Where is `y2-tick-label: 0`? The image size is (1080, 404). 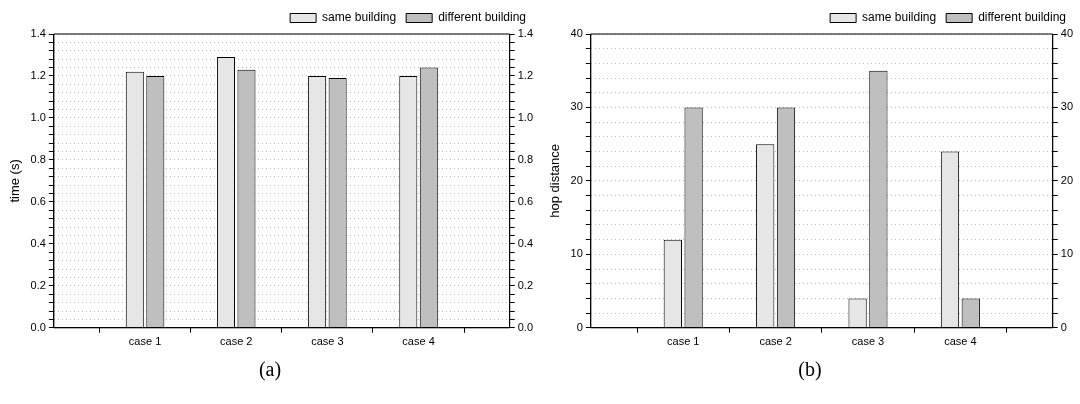
y2-tick-label: 0 is located at coordinates (1063, 326).